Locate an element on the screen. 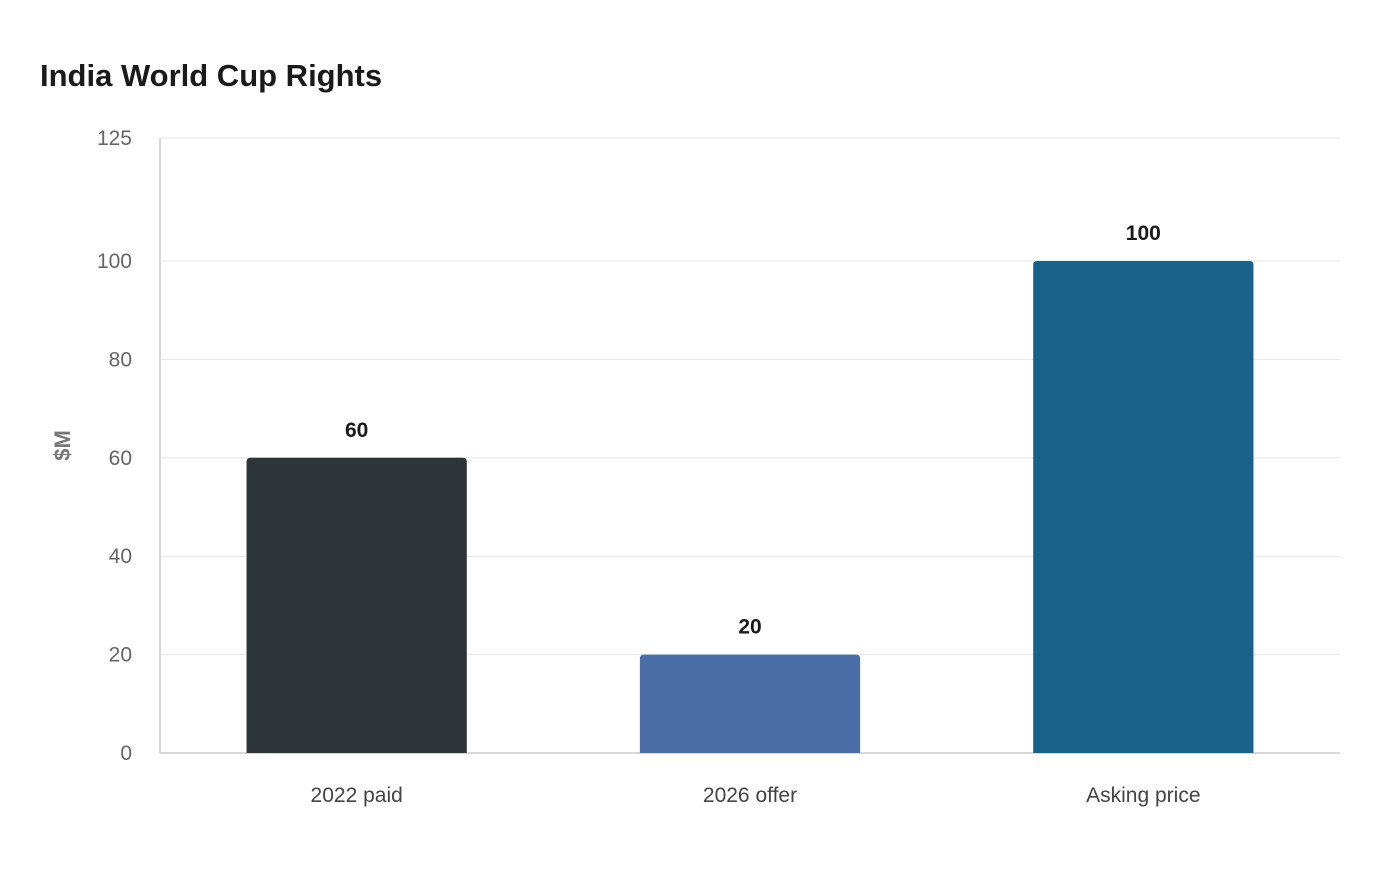  y-tick-label: 20 is located at coordinates (120, 655).